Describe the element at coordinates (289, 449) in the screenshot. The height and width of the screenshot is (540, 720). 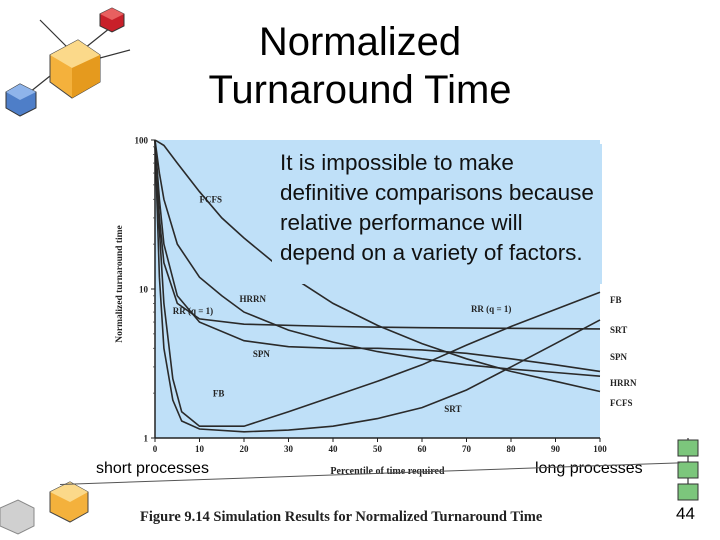
I see `x-tick-label: 30` at that location.